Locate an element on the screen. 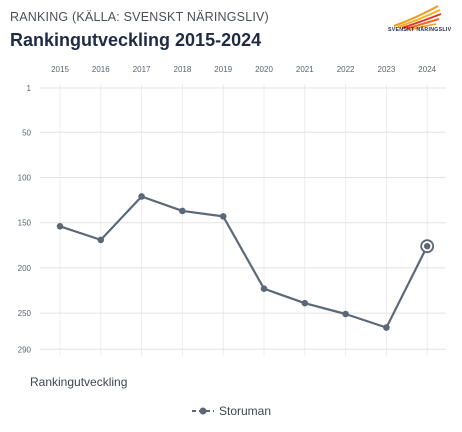 Image resolution: width=462 pixels, height=432 pixels. x-tick-label: 2024 is located at coordinates (427, 69).